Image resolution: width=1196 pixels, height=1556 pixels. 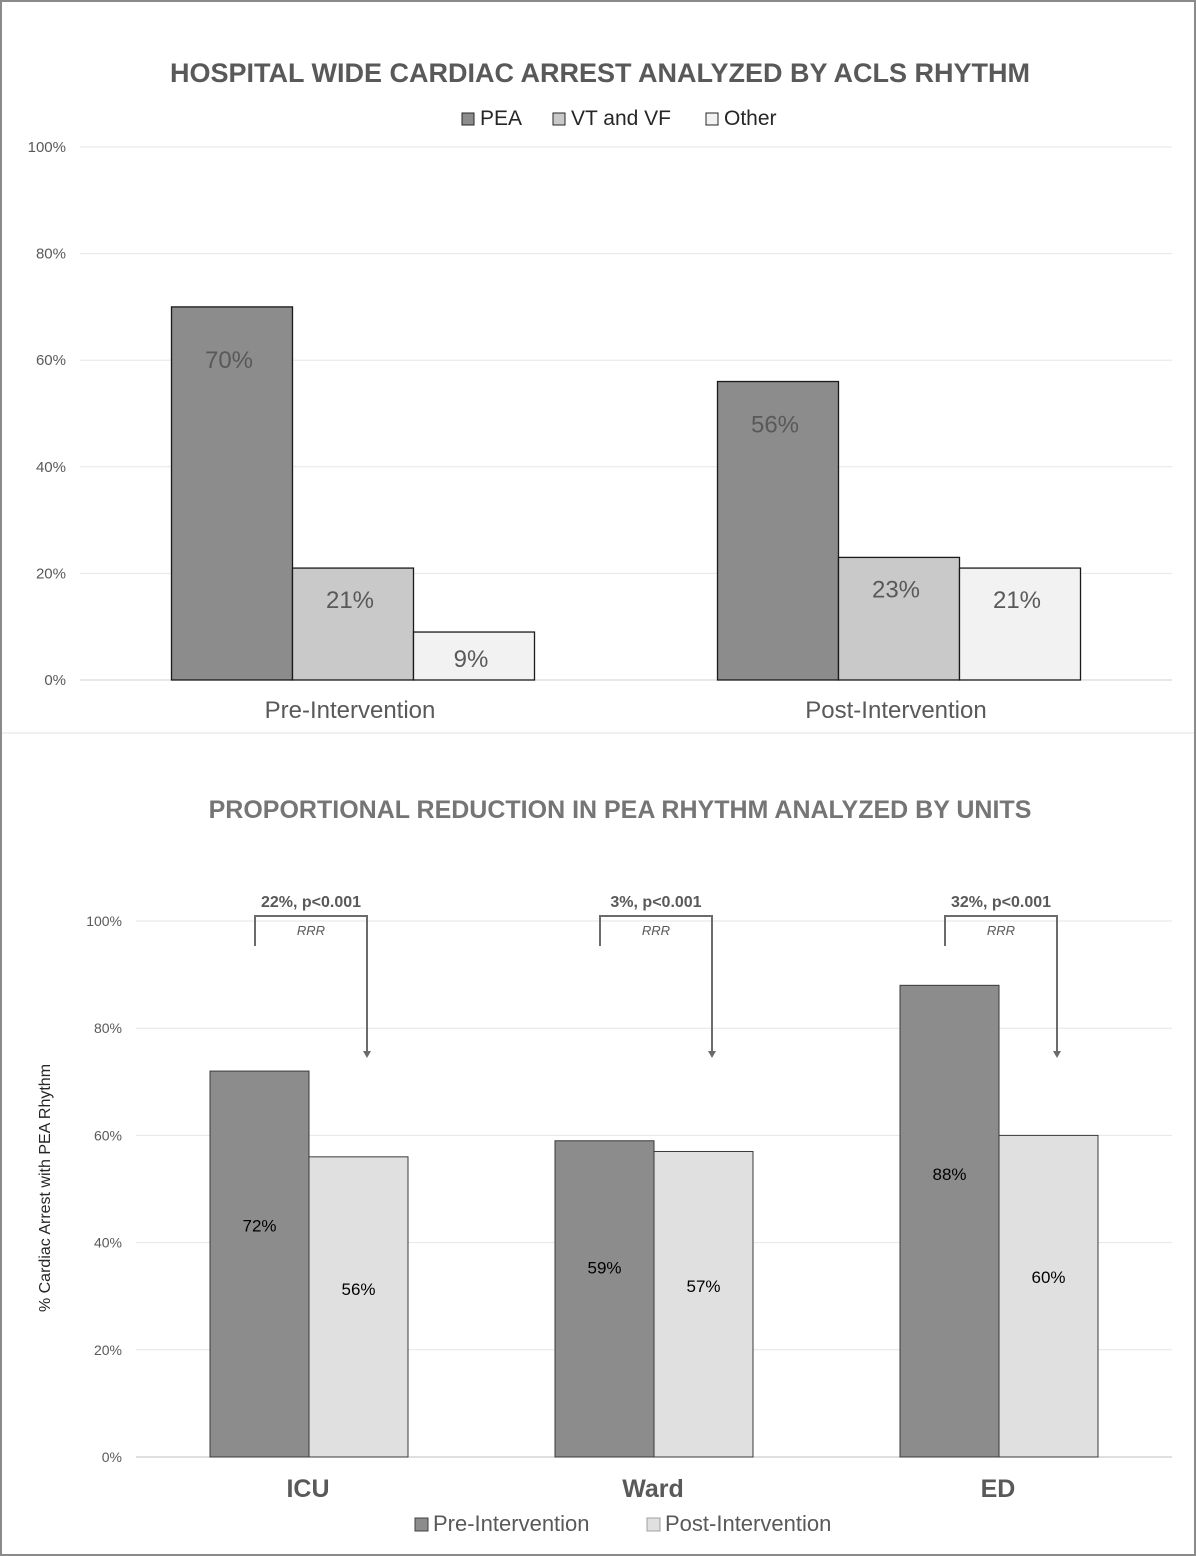 I want to click on chart1-legend: PEA VT and VF Other, so click(x=619, y=118).